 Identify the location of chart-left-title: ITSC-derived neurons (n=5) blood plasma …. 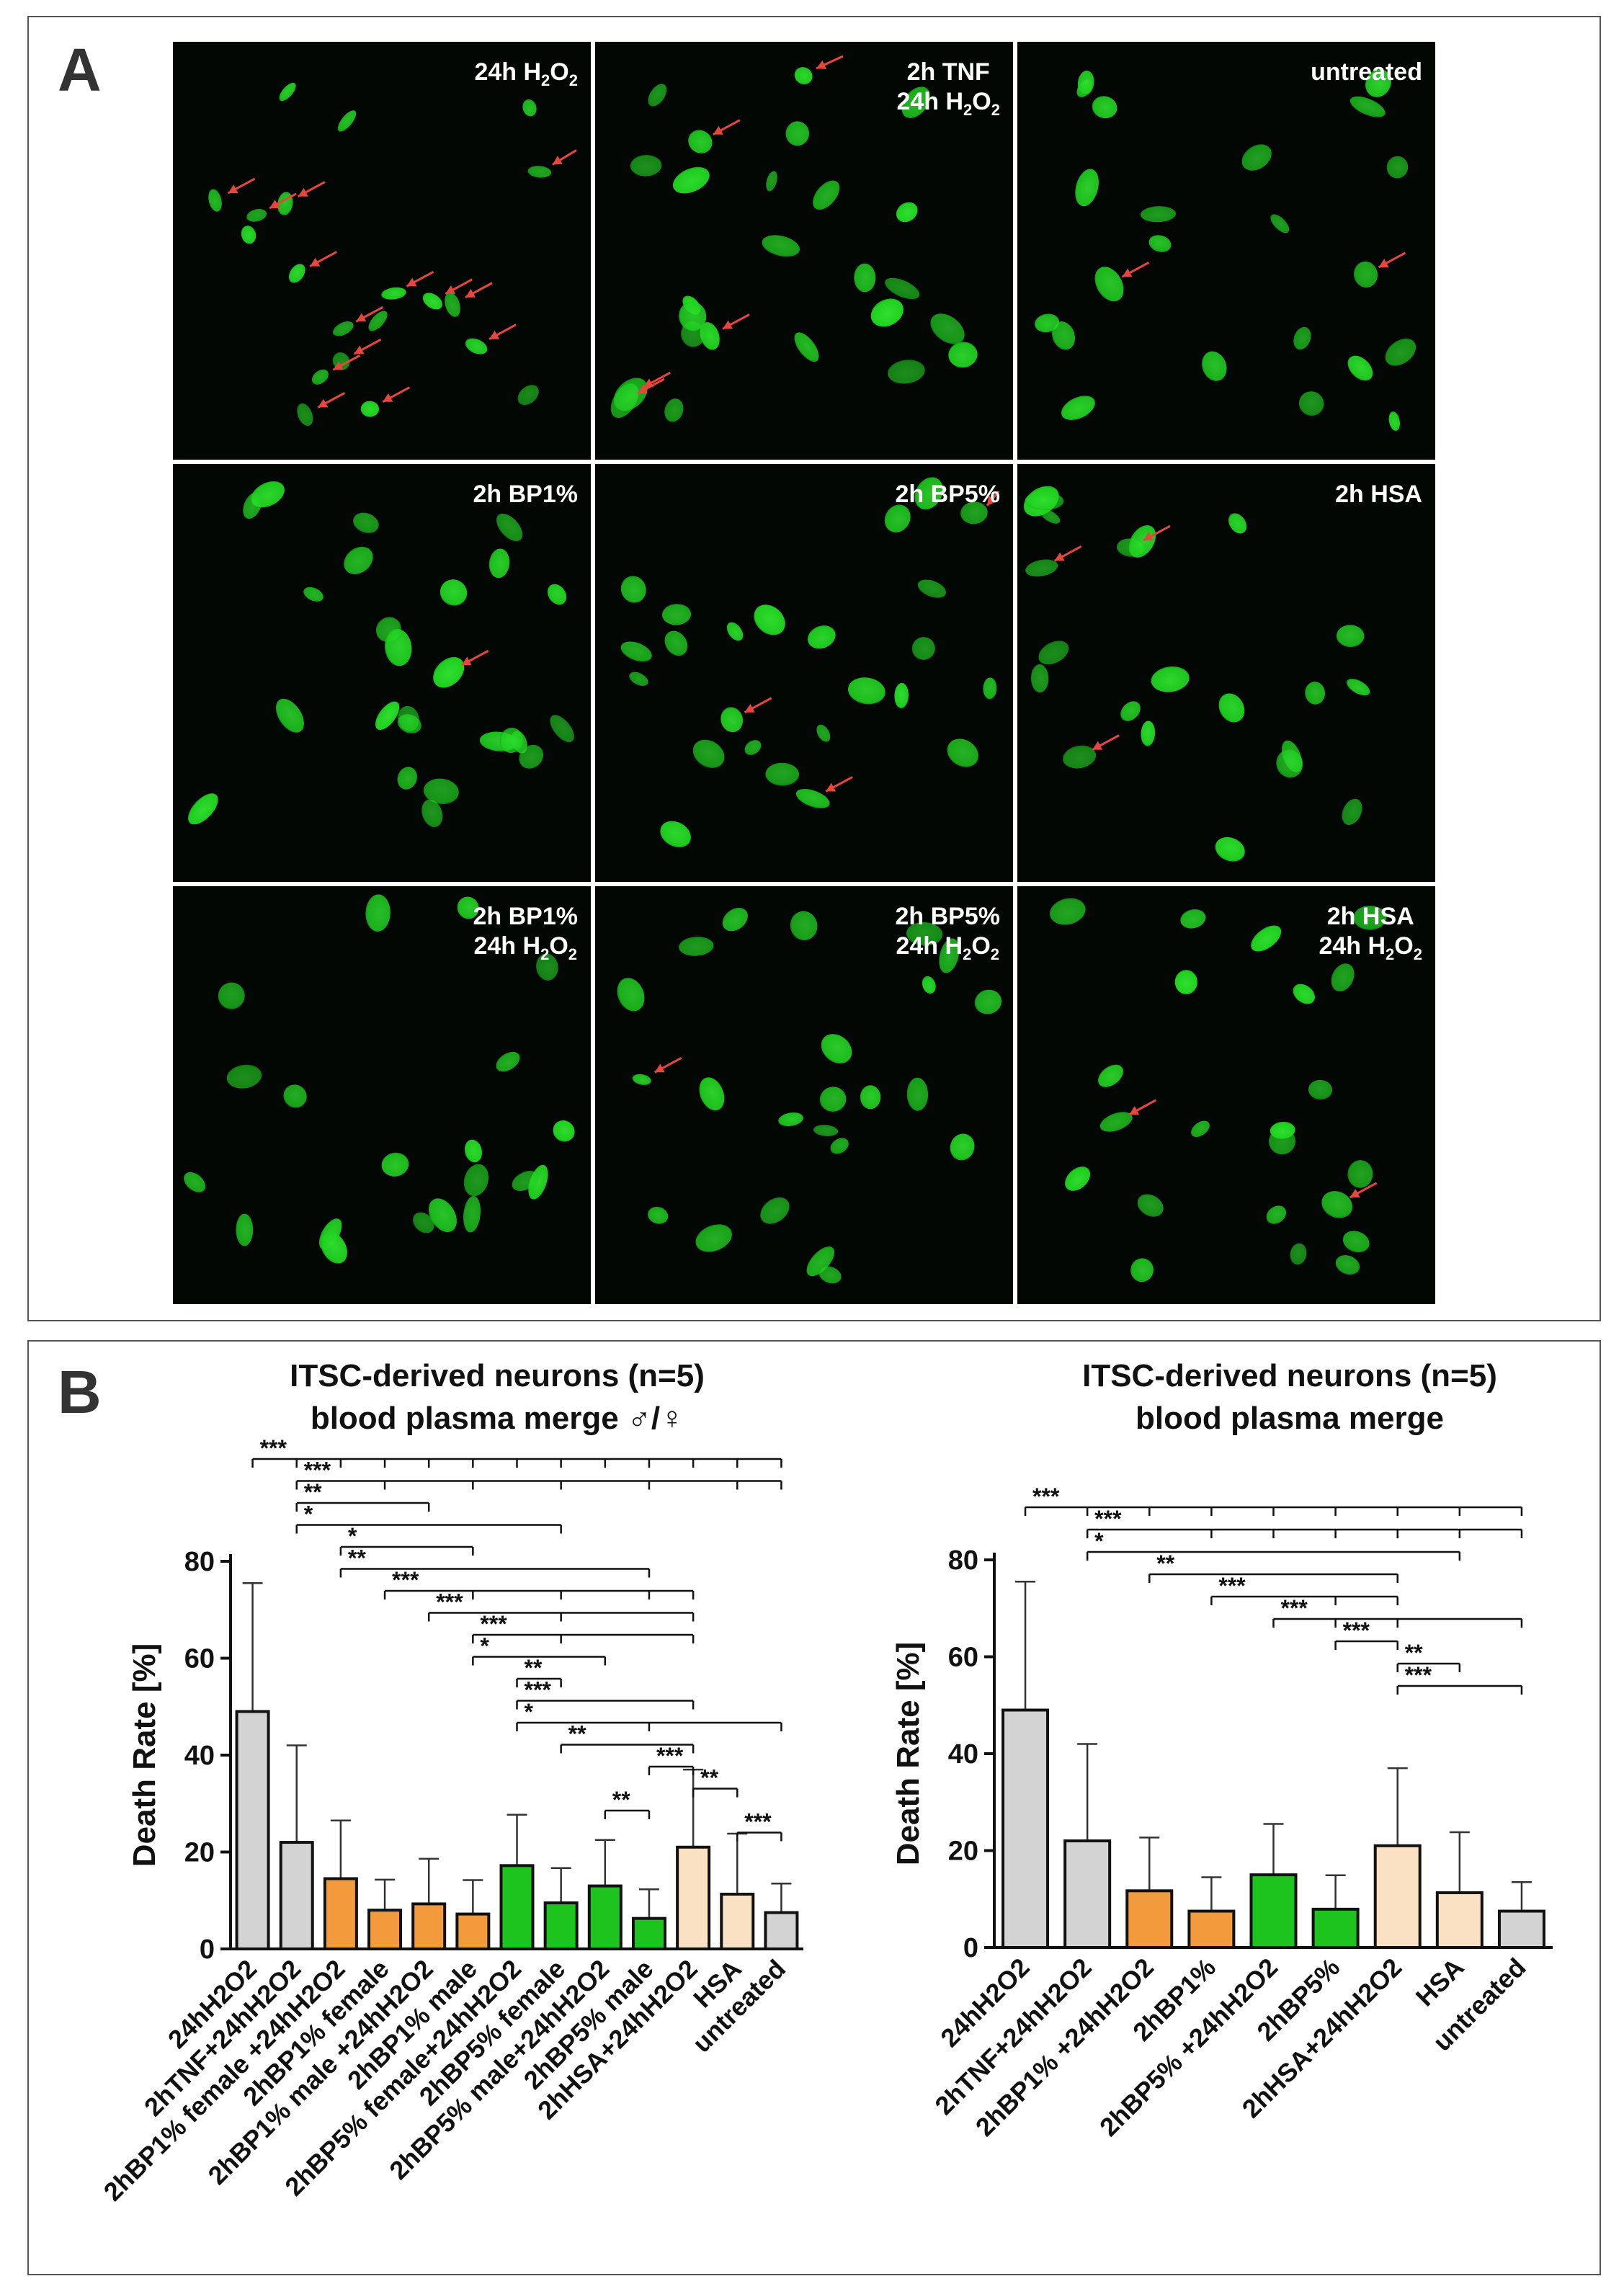
(498, 1397).